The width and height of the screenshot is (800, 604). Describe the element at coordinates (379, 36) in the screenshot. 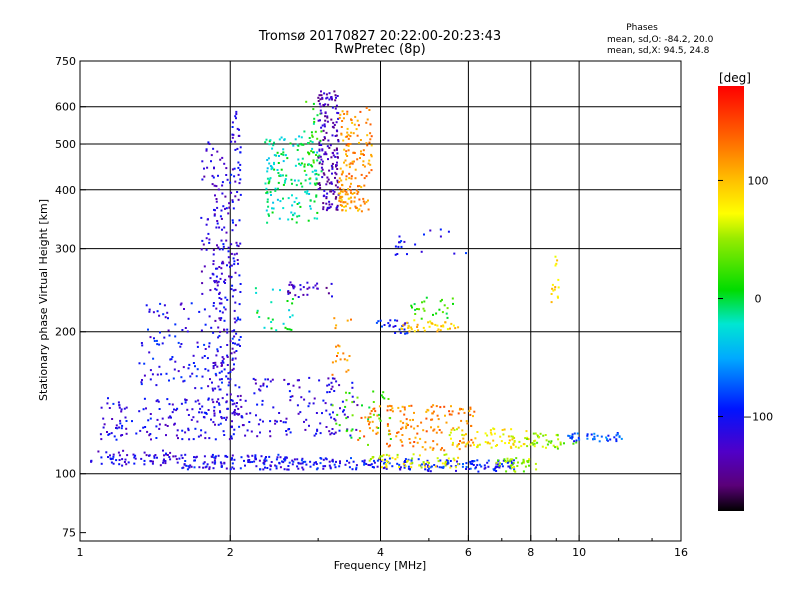

I see `chart-title: Tromsø 20170827 20:22:00-20:23:43` at that location.